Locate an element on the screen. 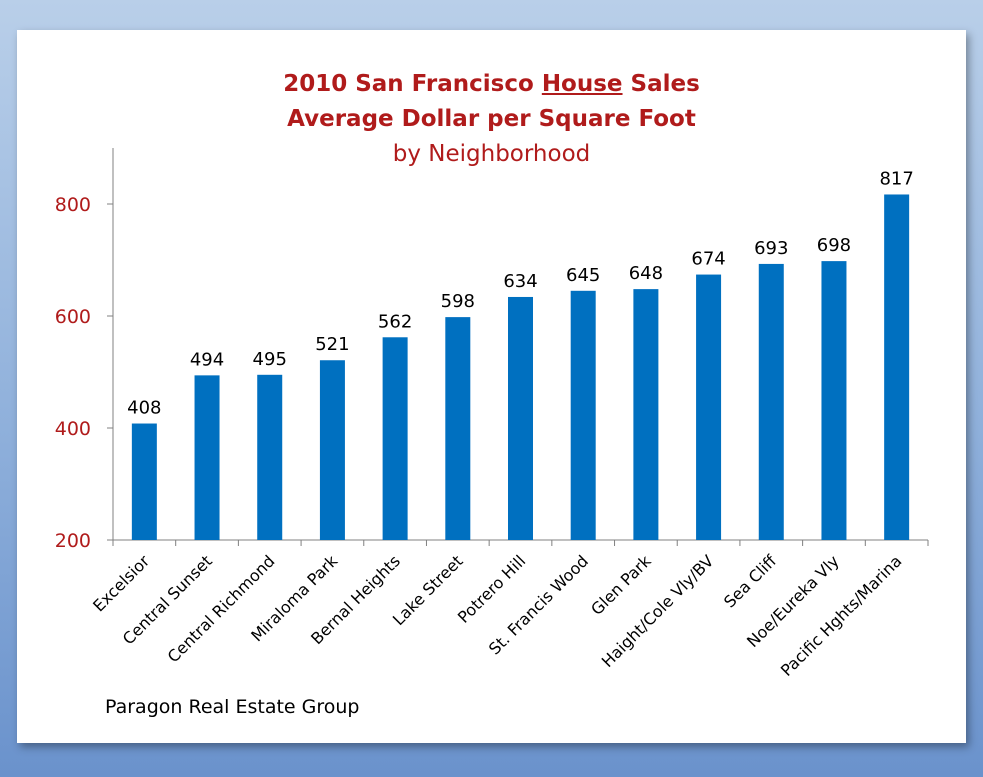 The height and width of the screenshot is (777, 983). bar-value-label: 521 is located at coordinates (332, 344).